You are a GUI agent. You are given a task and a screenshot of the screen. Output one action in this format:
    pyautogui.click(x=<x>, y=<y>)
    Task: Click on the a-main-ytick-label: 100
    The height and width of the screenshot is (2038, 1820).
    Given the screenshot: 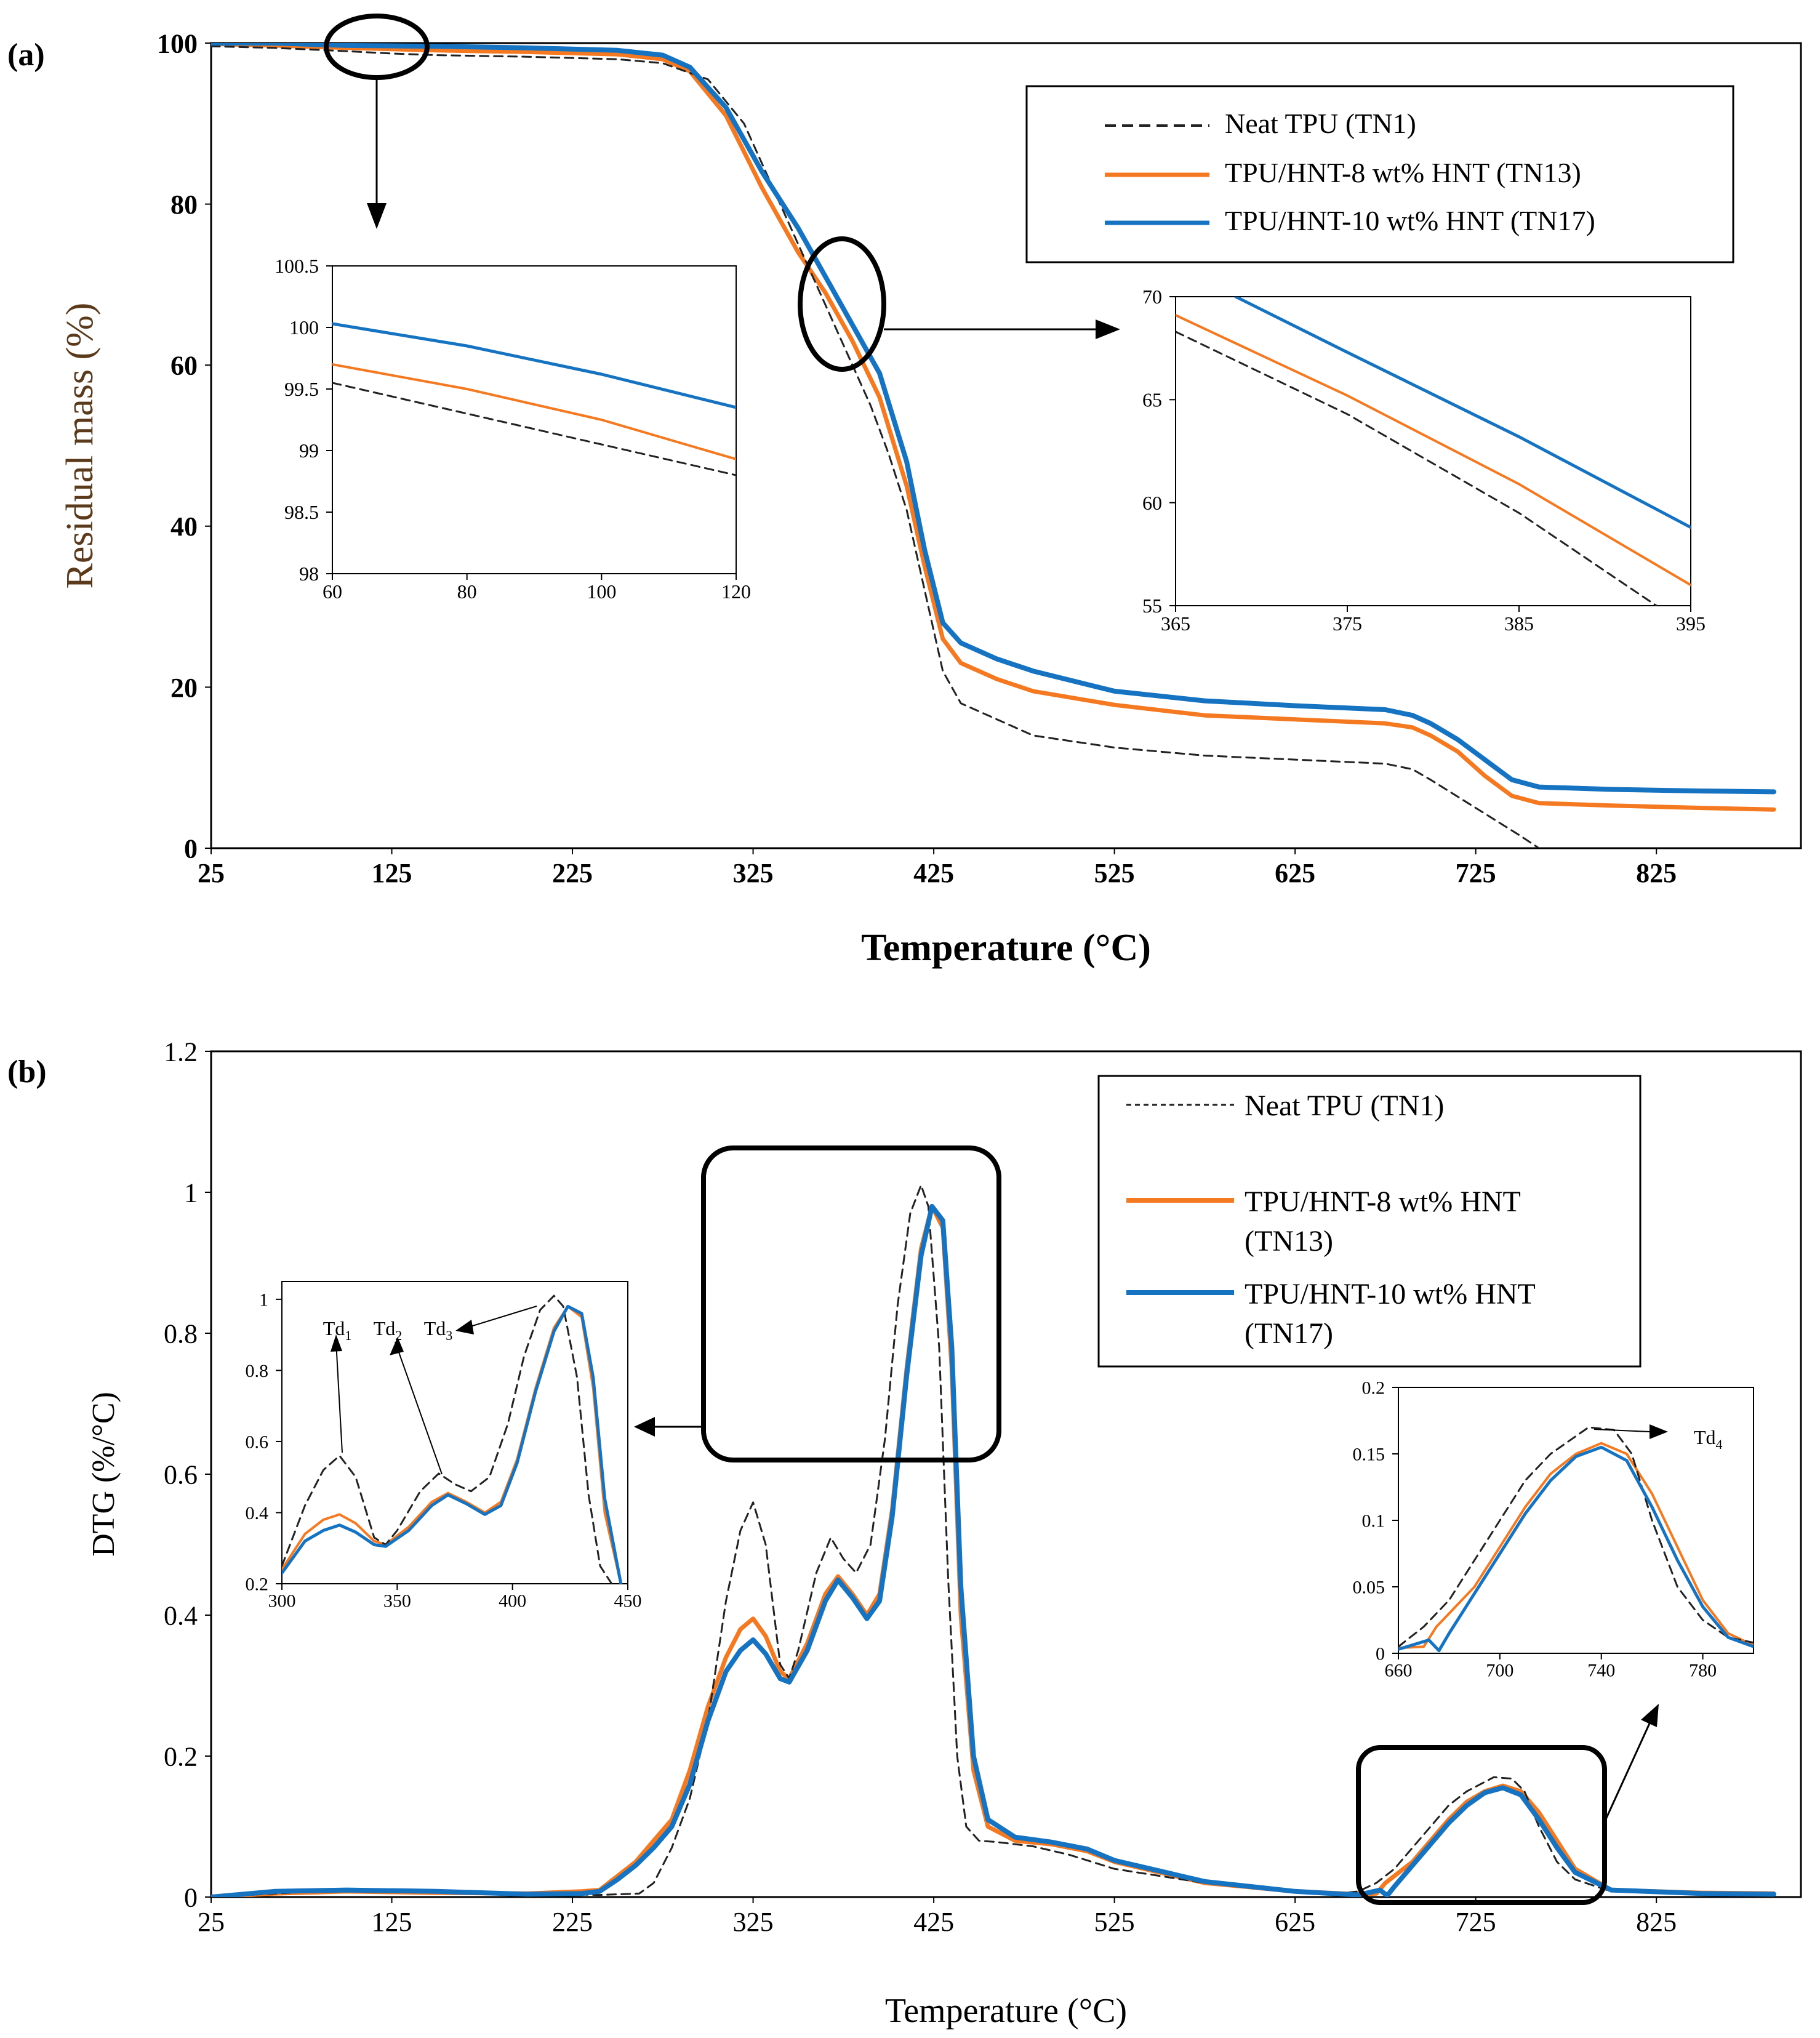 What is the action you would take?
    pyautogui.click(x=178, y=43)
    